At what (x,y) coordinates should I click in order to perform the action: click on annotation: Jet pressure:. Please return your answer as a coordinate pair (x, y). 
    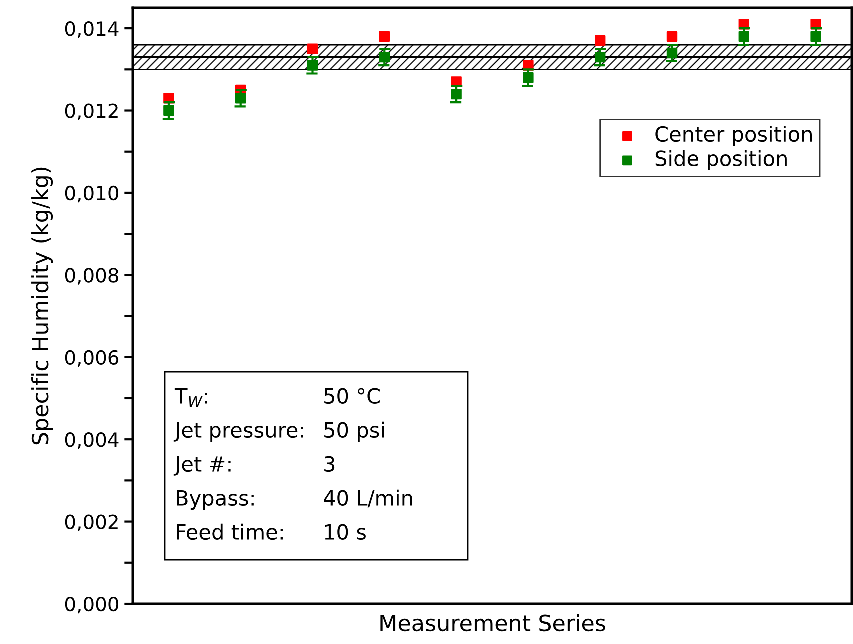
    Looking at the image, I should click on (239, 432).